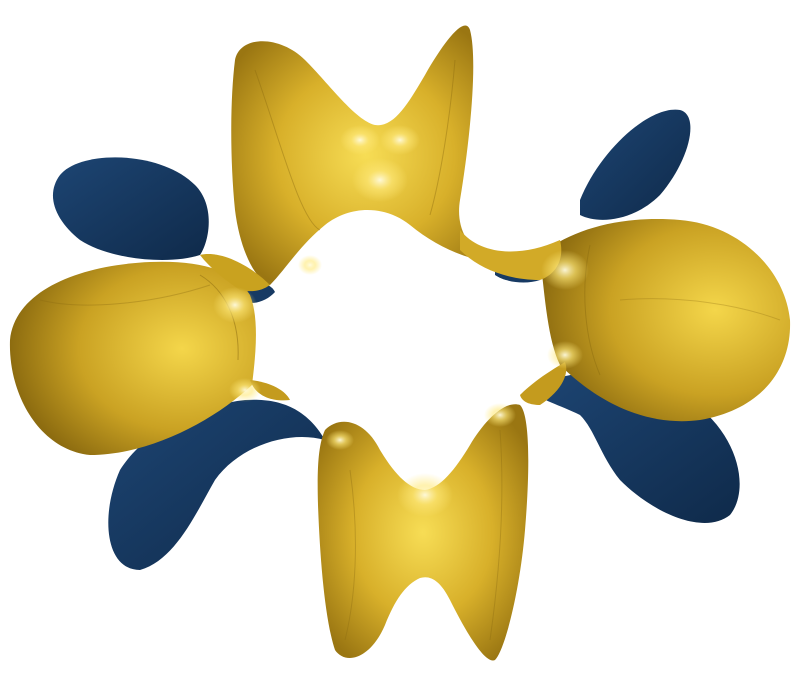 This screenshot has width=800, height=684. Describe the element at coordinates (511, 255) in the screenshot. I see `gold-saddle-right-top` at that location.